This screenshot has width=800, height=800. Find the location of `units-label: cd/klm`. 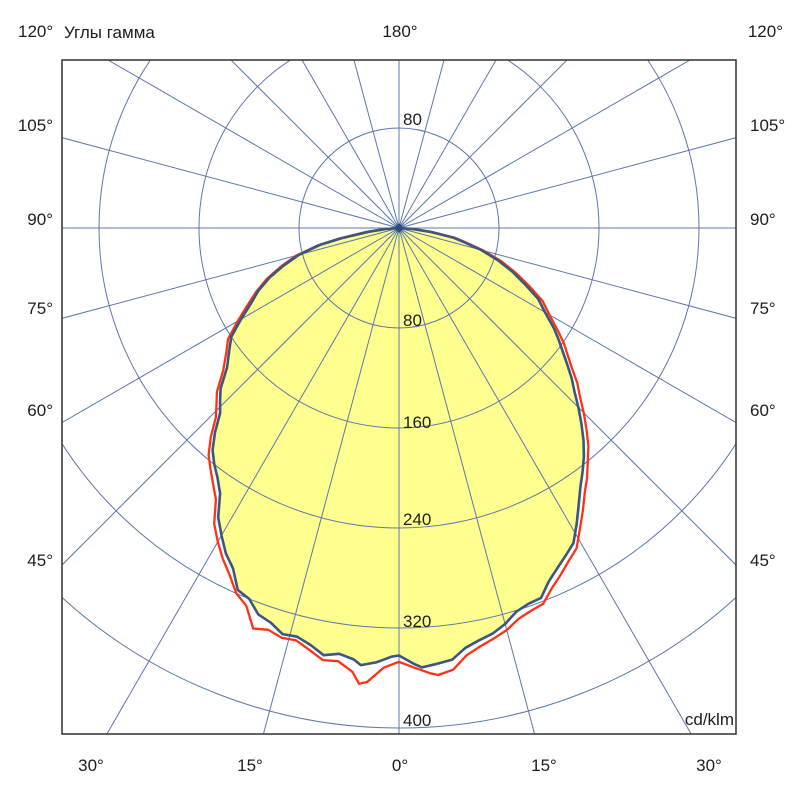

units-label: cd/klm is located at coordinates (709, 719).